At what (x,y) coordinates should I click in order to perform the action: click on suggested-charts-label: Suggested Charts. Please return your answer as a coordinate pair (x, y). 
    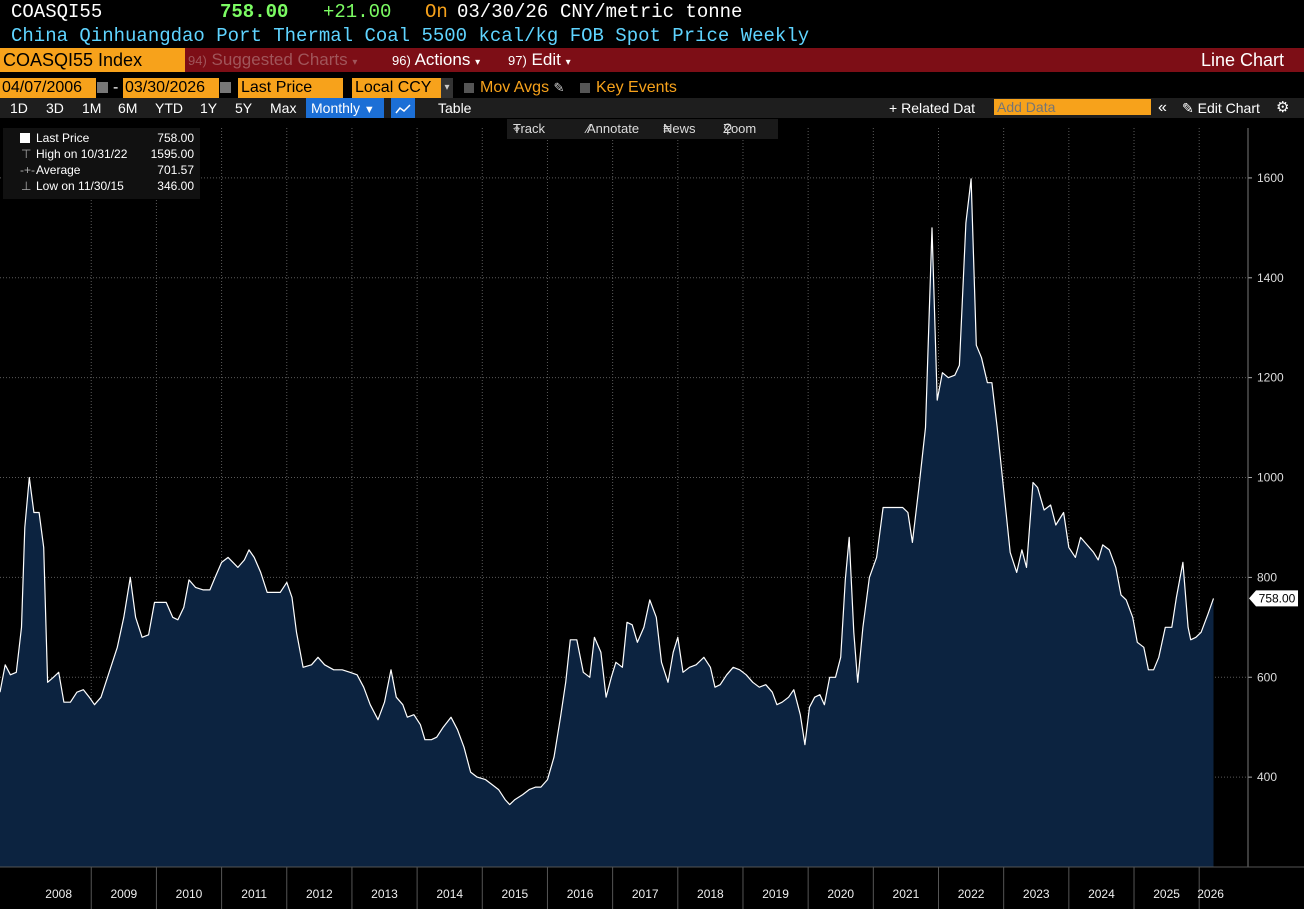
    Looking at the image, I should click on (279, 59).